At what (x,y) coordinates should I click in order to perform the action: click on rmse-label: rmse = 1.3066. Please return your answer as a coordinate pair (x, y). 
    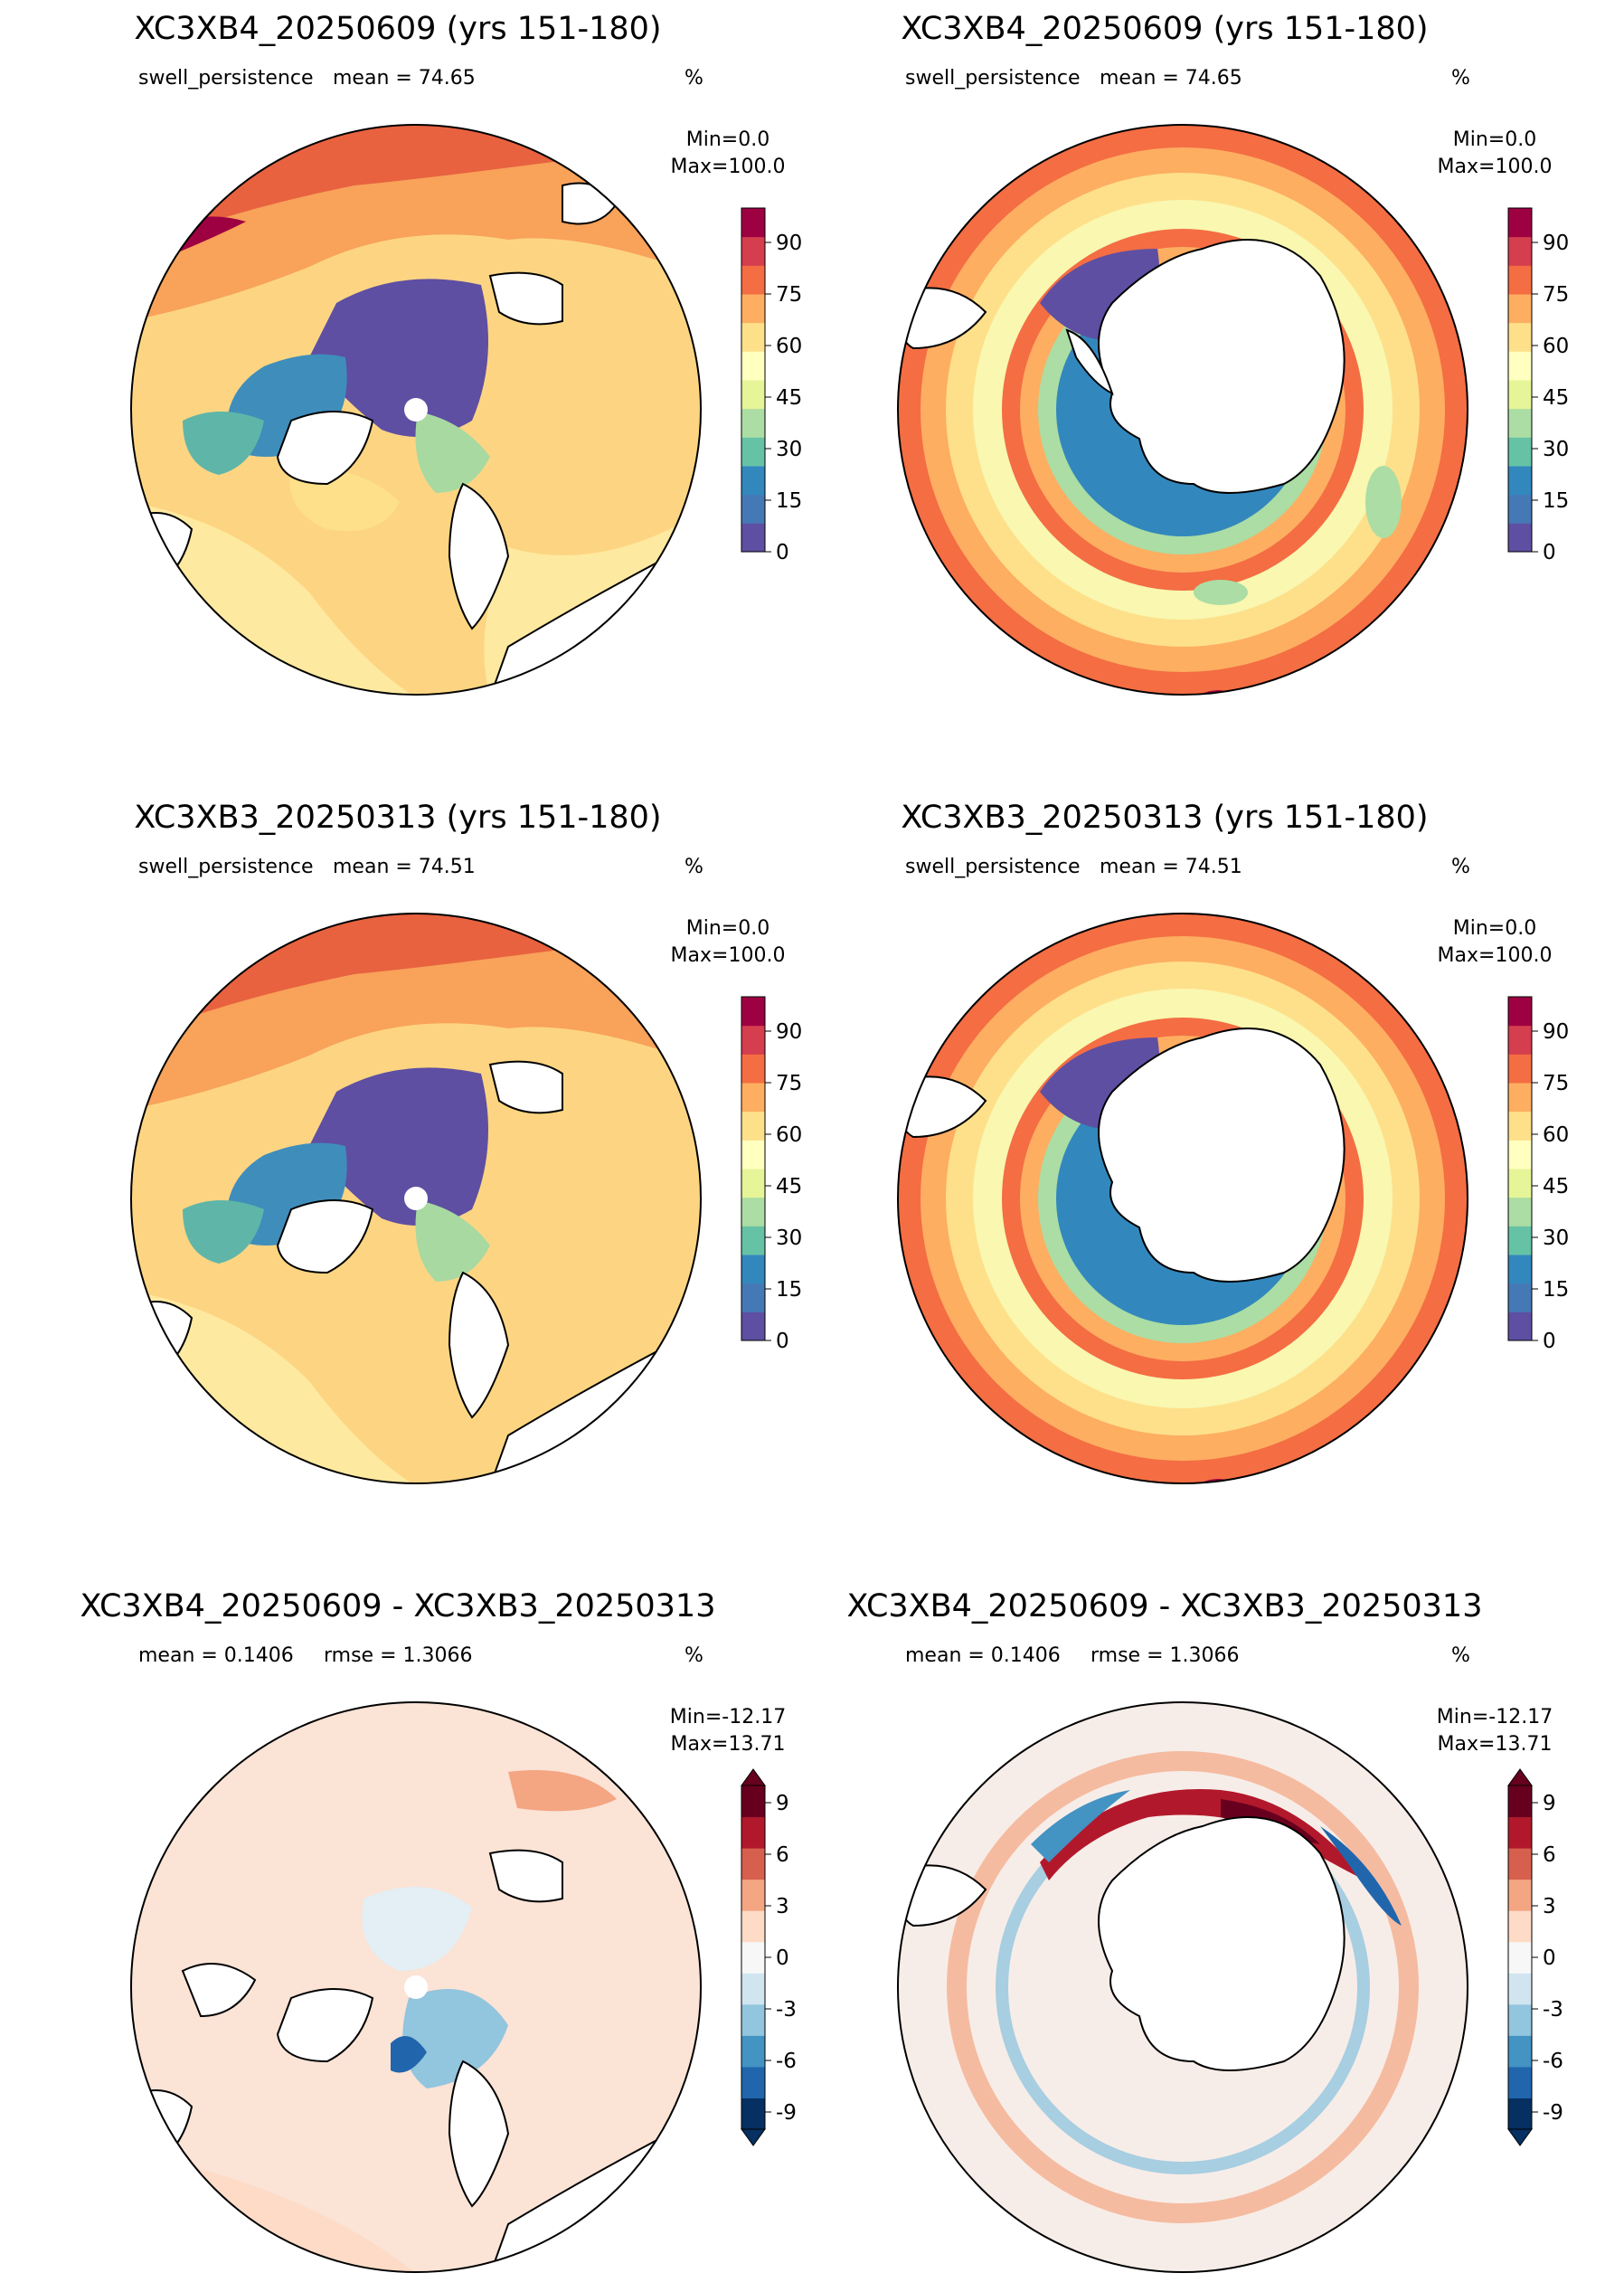
    Looking at the image, I should click on (1166, 1655).